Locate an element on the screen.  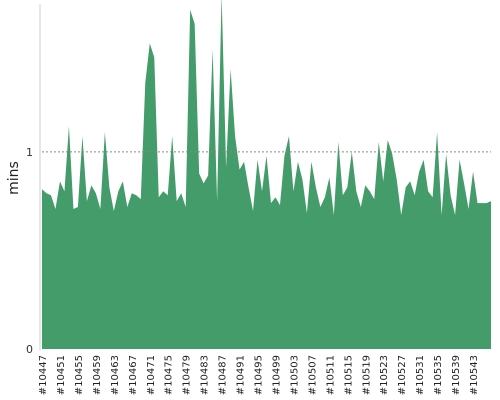
x-tick-label: #10511 is located at coordinates (330, 375).